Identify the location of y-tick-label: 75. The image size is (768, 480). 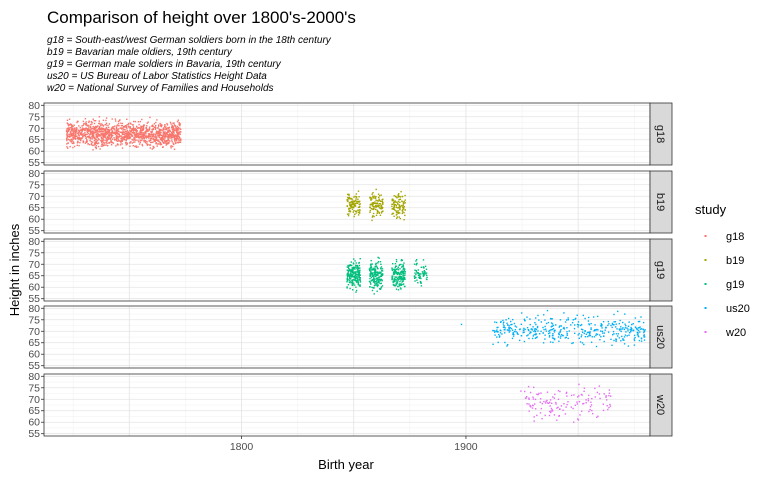
(34, 320).